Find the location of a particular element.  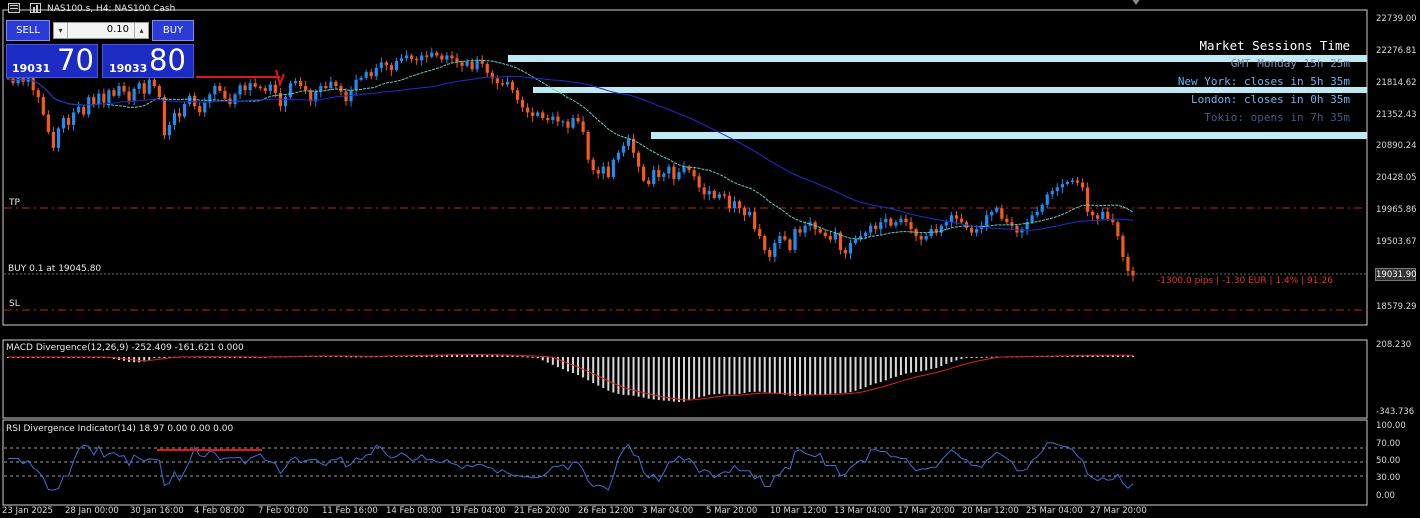

session-gmt: GMT Monday 15h 25m is located at coordinates (1290, 63).